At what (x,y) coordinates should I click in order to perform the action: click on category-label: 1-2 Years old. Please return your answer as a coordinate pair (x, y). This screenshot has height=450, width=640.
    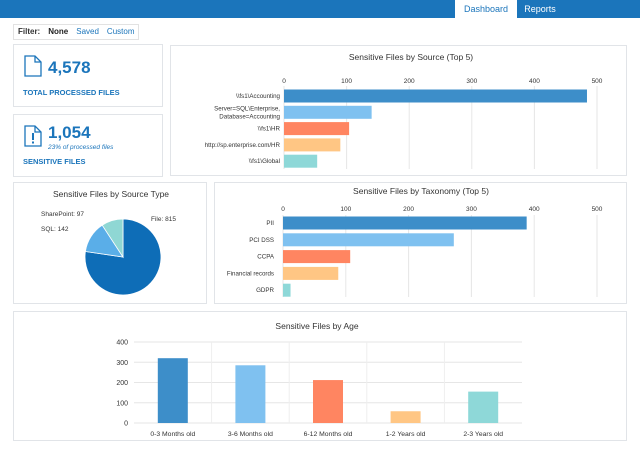
    Looking at the image, I should click on (406, 434).